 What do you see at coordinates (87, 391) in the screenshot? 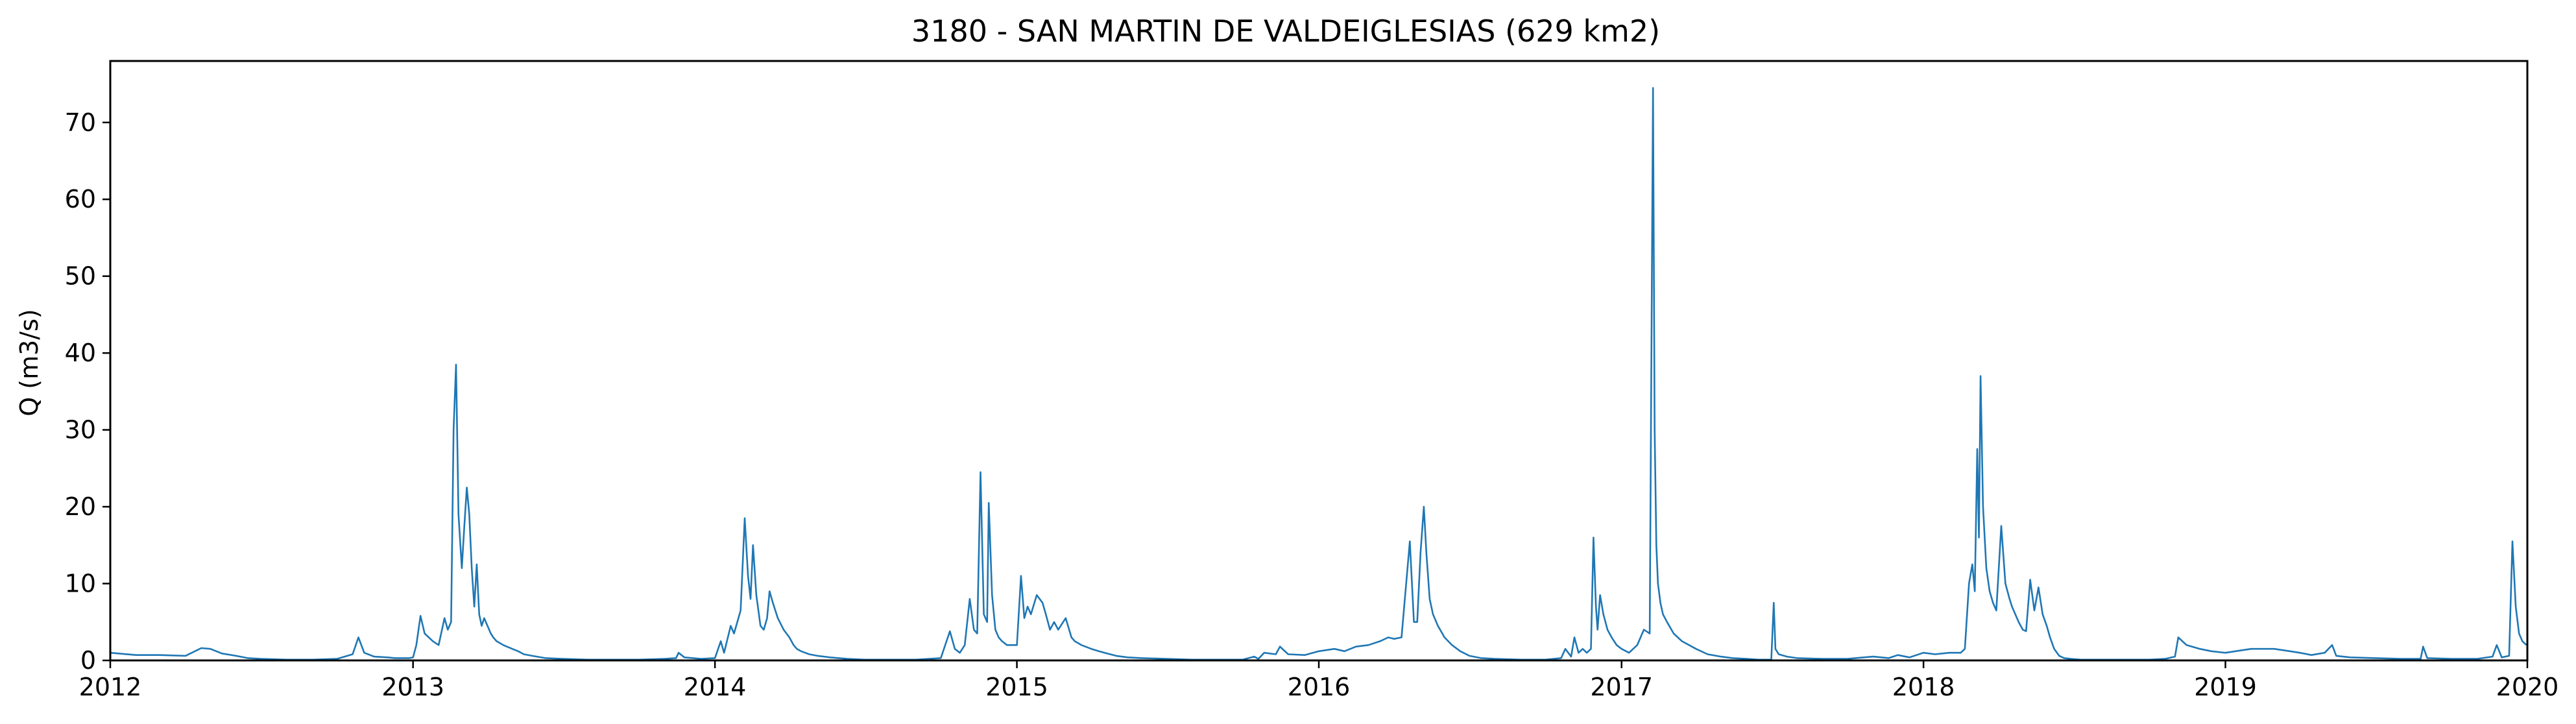
I see `y-axis-ticks: 0 10 20 30 40 50 60 70` at bounding box center [87, 391].